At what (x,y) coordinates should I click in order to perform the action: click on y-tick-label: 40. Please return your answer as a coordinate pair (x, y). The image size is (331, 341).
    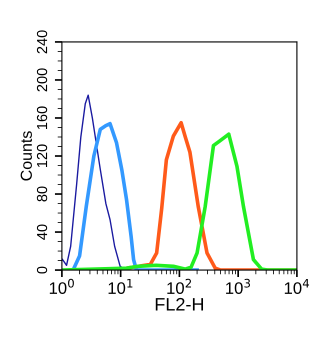
    Looking at the image, I should click on (42, 232).